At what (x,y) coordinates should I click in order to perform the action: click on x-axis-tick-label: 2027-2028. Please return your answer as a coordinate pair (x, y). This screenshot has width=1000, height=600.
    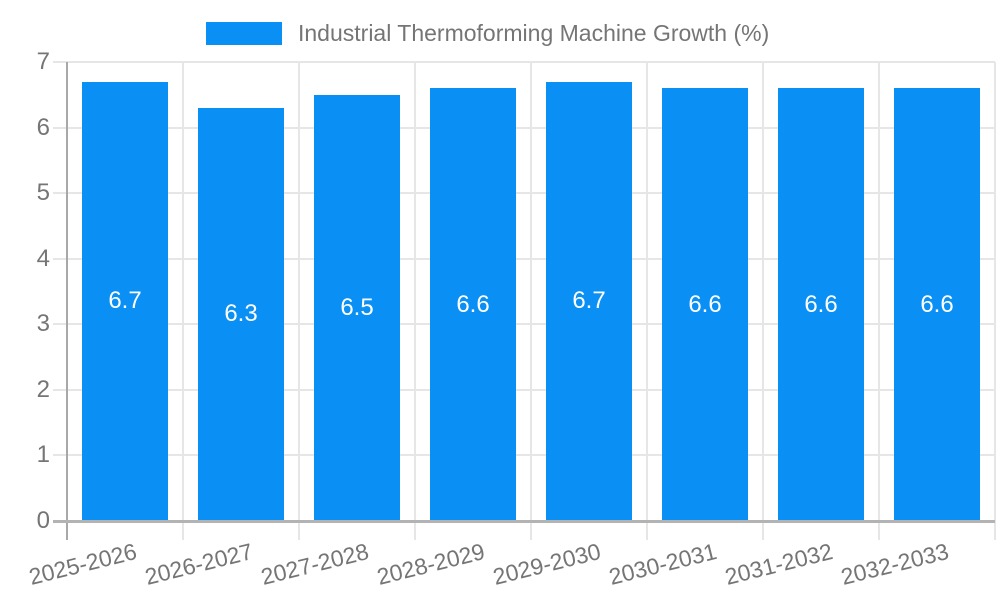
    Looking at the image, I should click on (315, 564).